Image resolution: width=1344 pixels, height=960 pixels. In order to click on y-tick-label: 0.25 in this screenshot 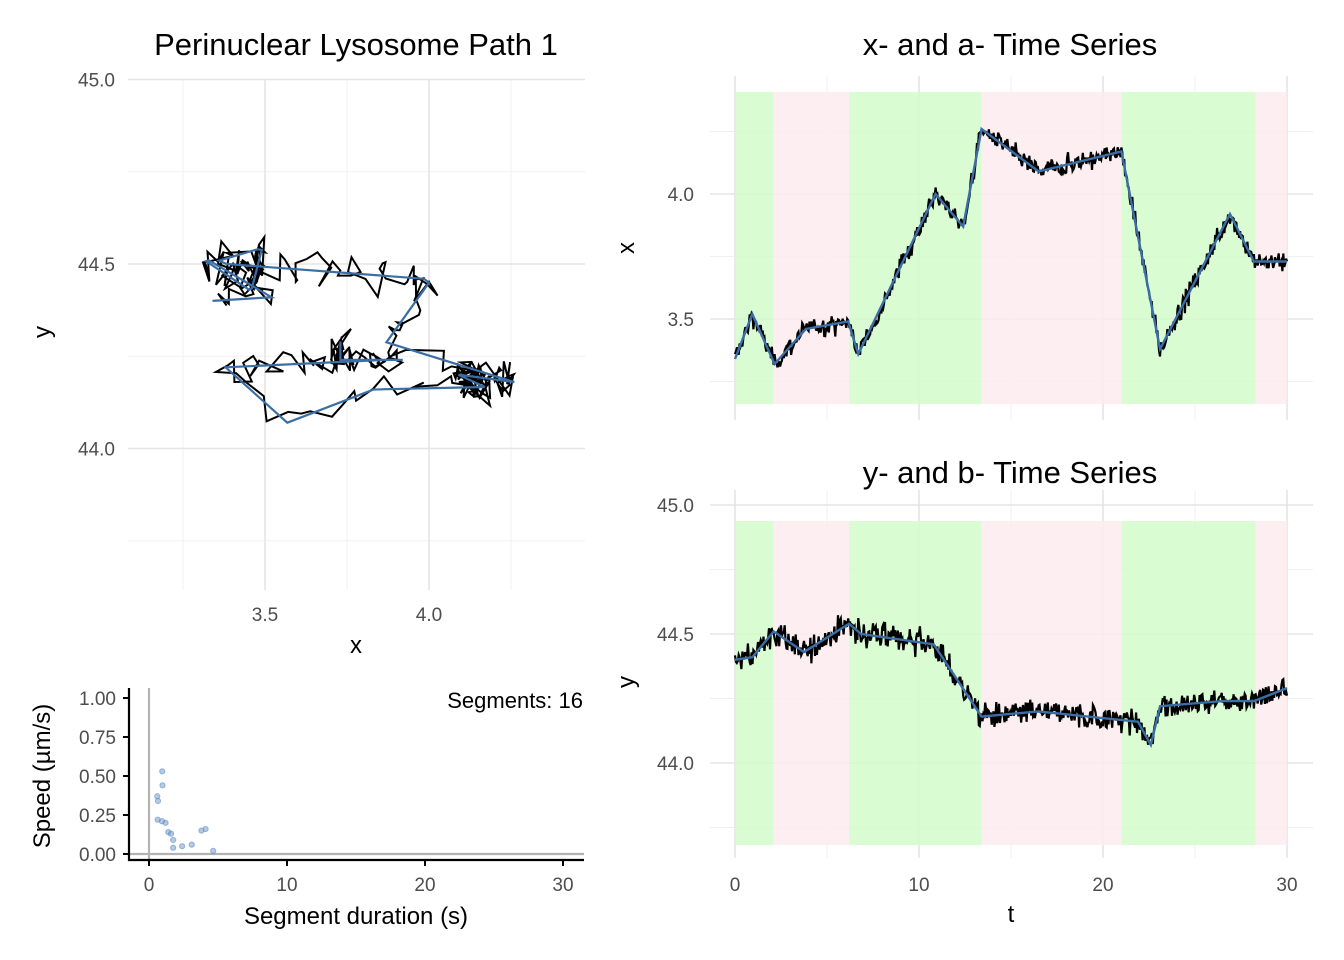, I will do `click(97, 816)`.